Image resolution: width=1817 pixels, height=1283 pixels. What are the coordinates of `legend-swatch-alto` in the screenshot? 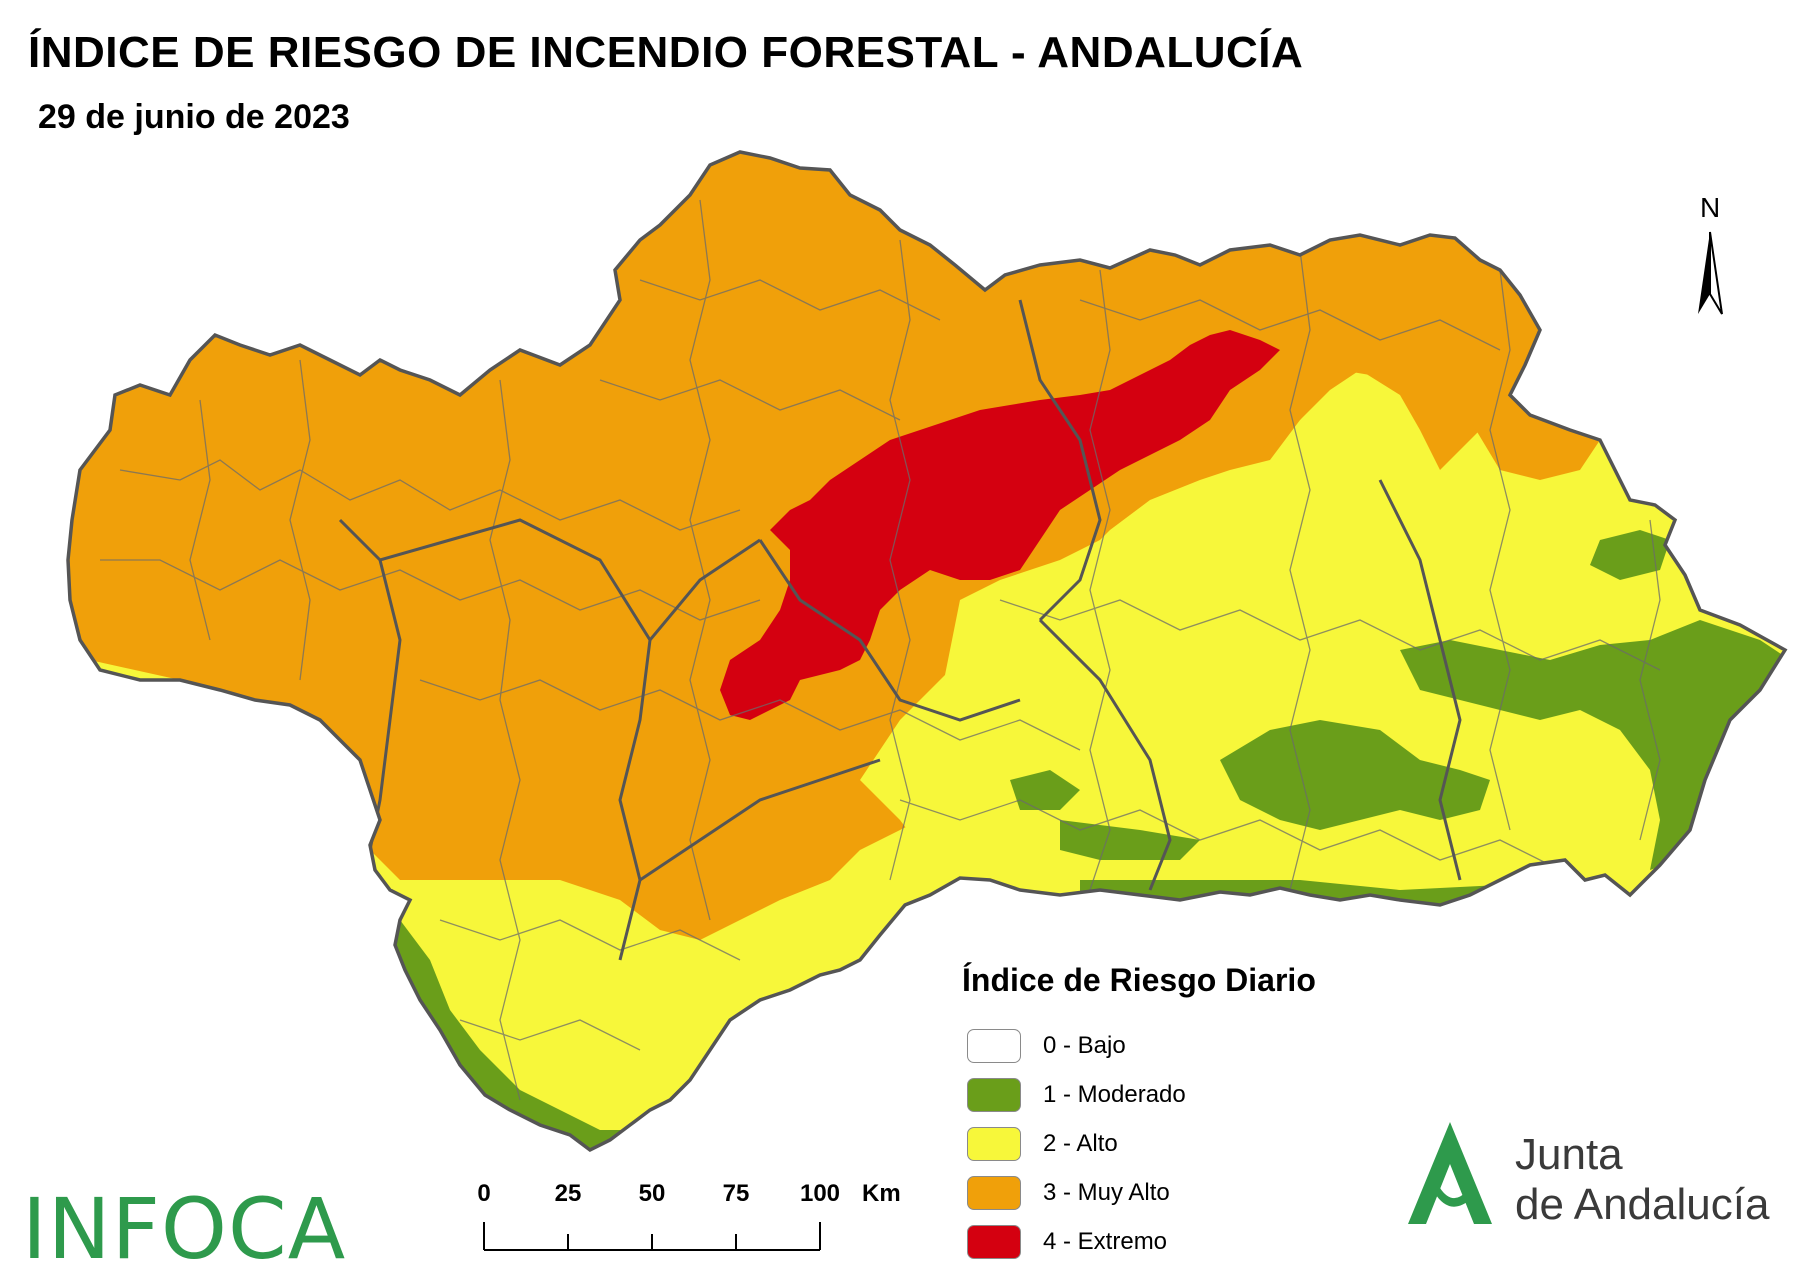 It's located at (994, 1143).